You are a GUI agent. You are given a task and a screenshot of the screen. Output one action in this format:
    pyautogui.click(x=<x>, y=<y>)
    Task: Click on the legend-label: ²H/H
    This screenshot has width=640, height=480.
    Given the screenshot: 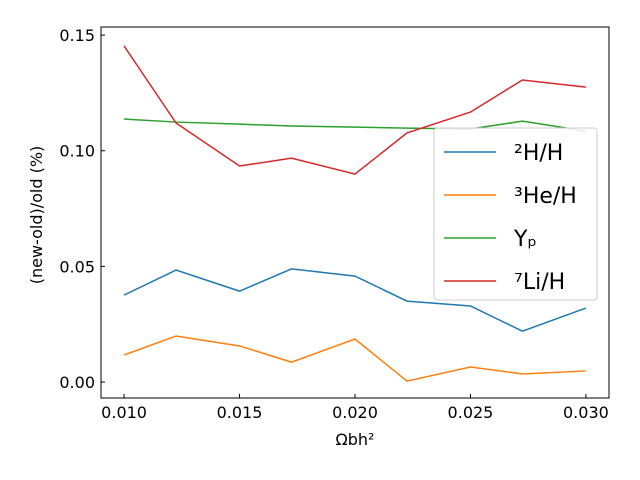 What is the action you would take?
    pyautogui.click(x=538, y=153)
    